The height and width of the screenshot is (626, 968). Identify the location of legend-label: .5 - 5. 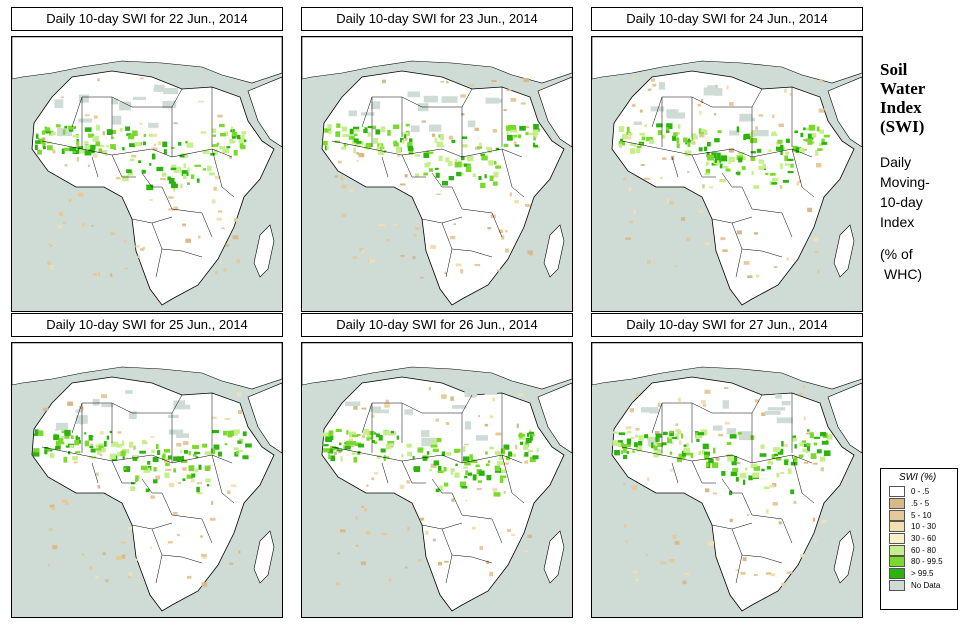
(920, 504).